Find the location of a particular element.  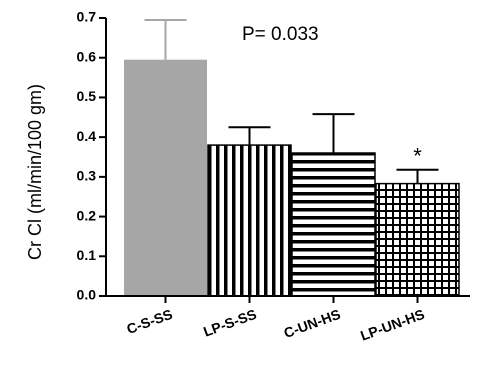

y-tick-label: 0.2 is located at coordinates (87, 215).